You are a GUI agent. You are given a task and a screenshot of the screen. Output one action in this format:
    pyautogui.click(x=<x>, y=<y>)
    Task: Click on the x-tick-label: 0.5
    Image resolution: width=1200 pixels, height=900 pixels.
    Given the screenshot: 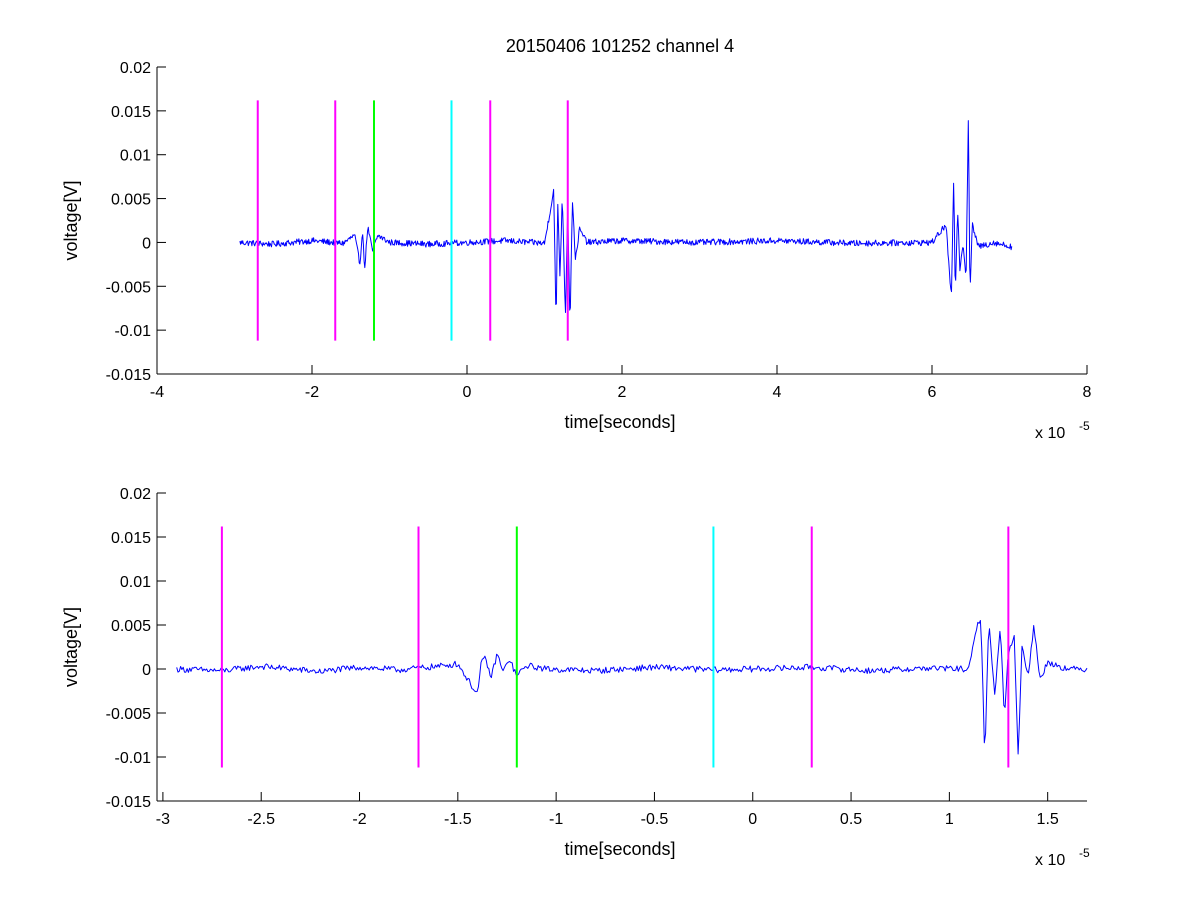 What is the action you would take?
    pyautogui.click(x=851, y=819)
    